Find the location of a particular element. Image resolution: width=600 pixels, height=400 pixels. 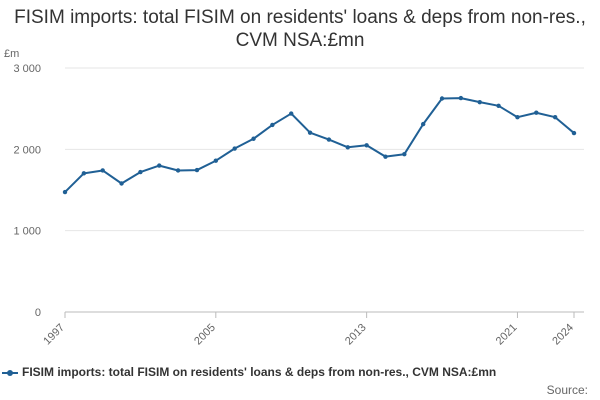

x-axis: 1997 2005 2013 2021 2024 is located at coordinates (308, 329).